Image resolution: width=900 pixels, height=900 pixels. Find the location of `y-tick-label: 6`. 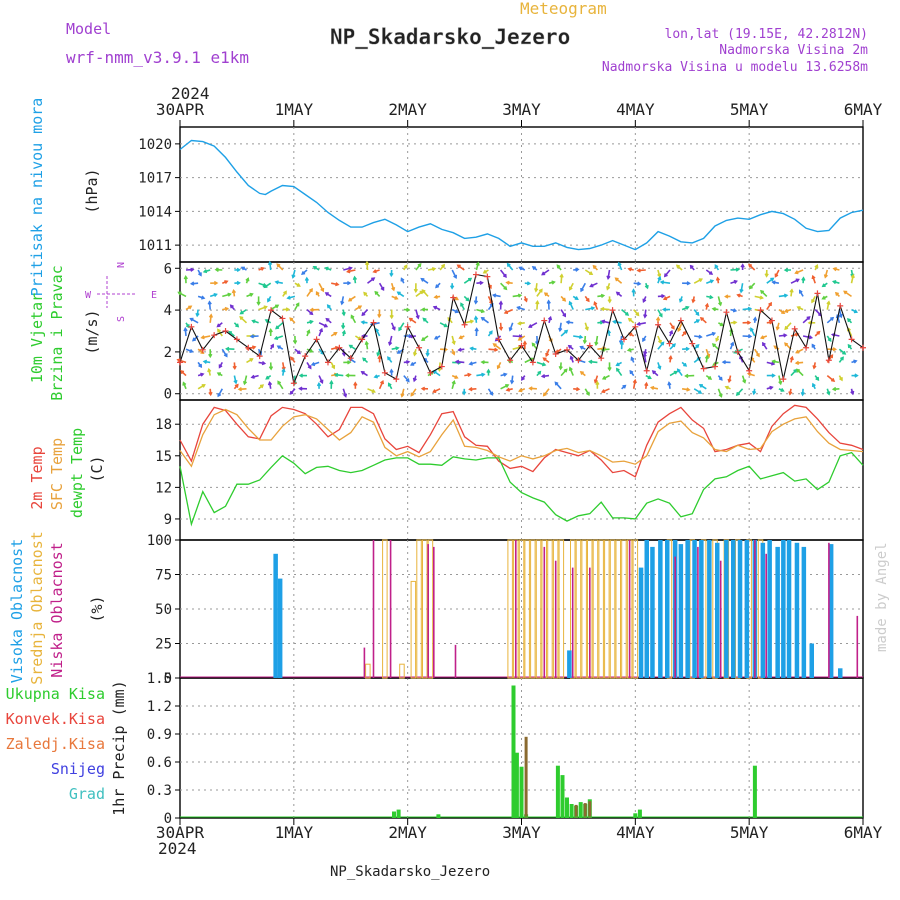

y-tick-label: 6 is located at coordinates (168, 269).